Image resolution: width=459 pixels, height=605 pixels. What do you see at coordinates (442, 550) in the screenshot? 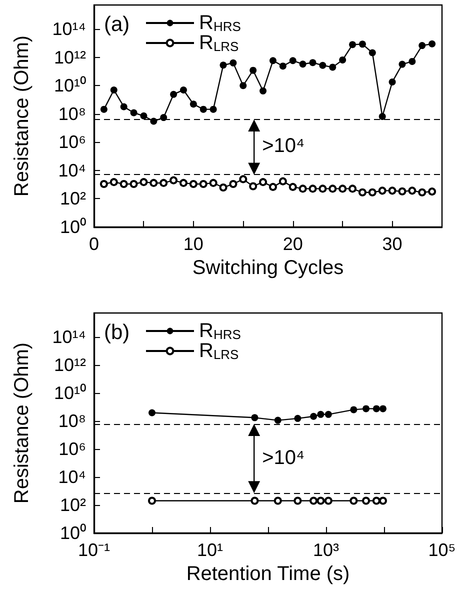
I see `x-tick-label: 10⁵` at bounding box center [442, 550].